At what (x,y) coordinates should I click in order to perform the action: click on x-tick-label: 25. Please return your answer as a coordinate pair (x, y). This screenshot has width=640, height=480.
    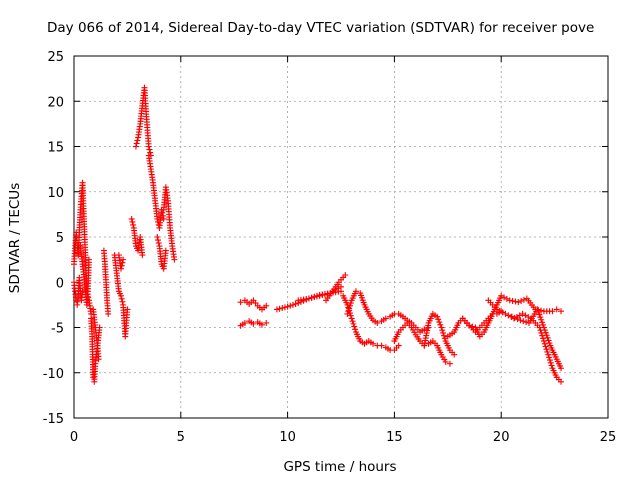
    Looking at the image, I should click on (608, 437).